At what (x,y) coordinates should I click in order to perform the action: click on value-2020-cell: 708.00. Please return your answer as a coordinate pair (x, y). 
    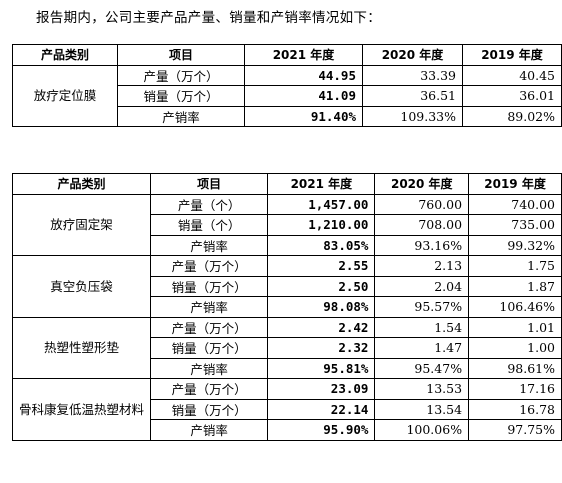
    Looking at the image, I should click on (422, 225).